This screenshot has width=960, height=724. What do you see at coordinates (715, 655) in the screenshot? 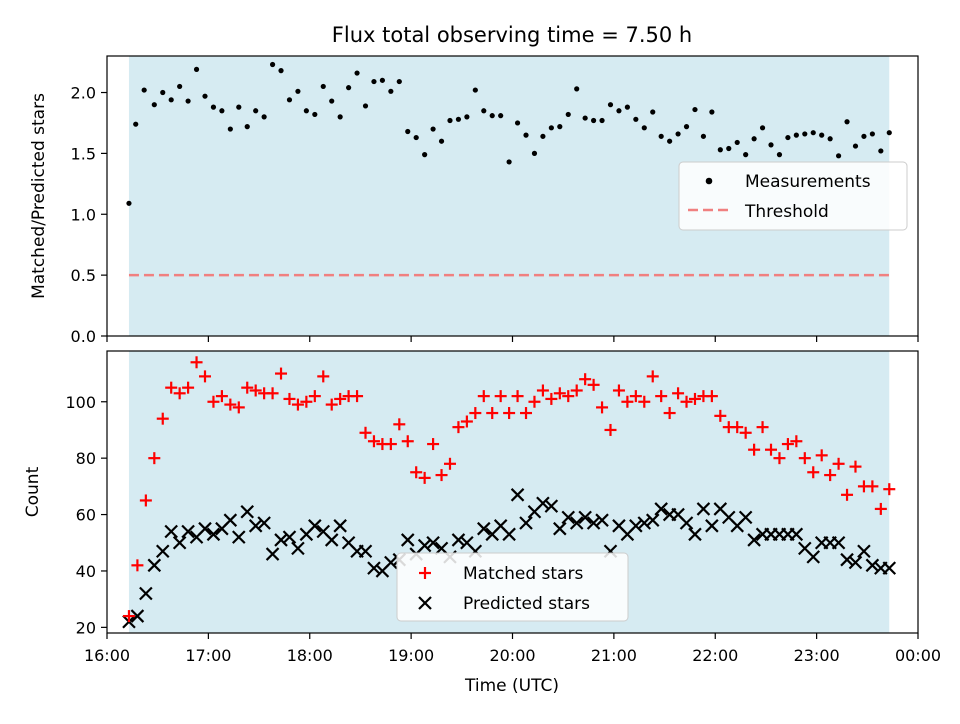
I see `x-tick-label: 22:00` at bounding box center [715, 655].